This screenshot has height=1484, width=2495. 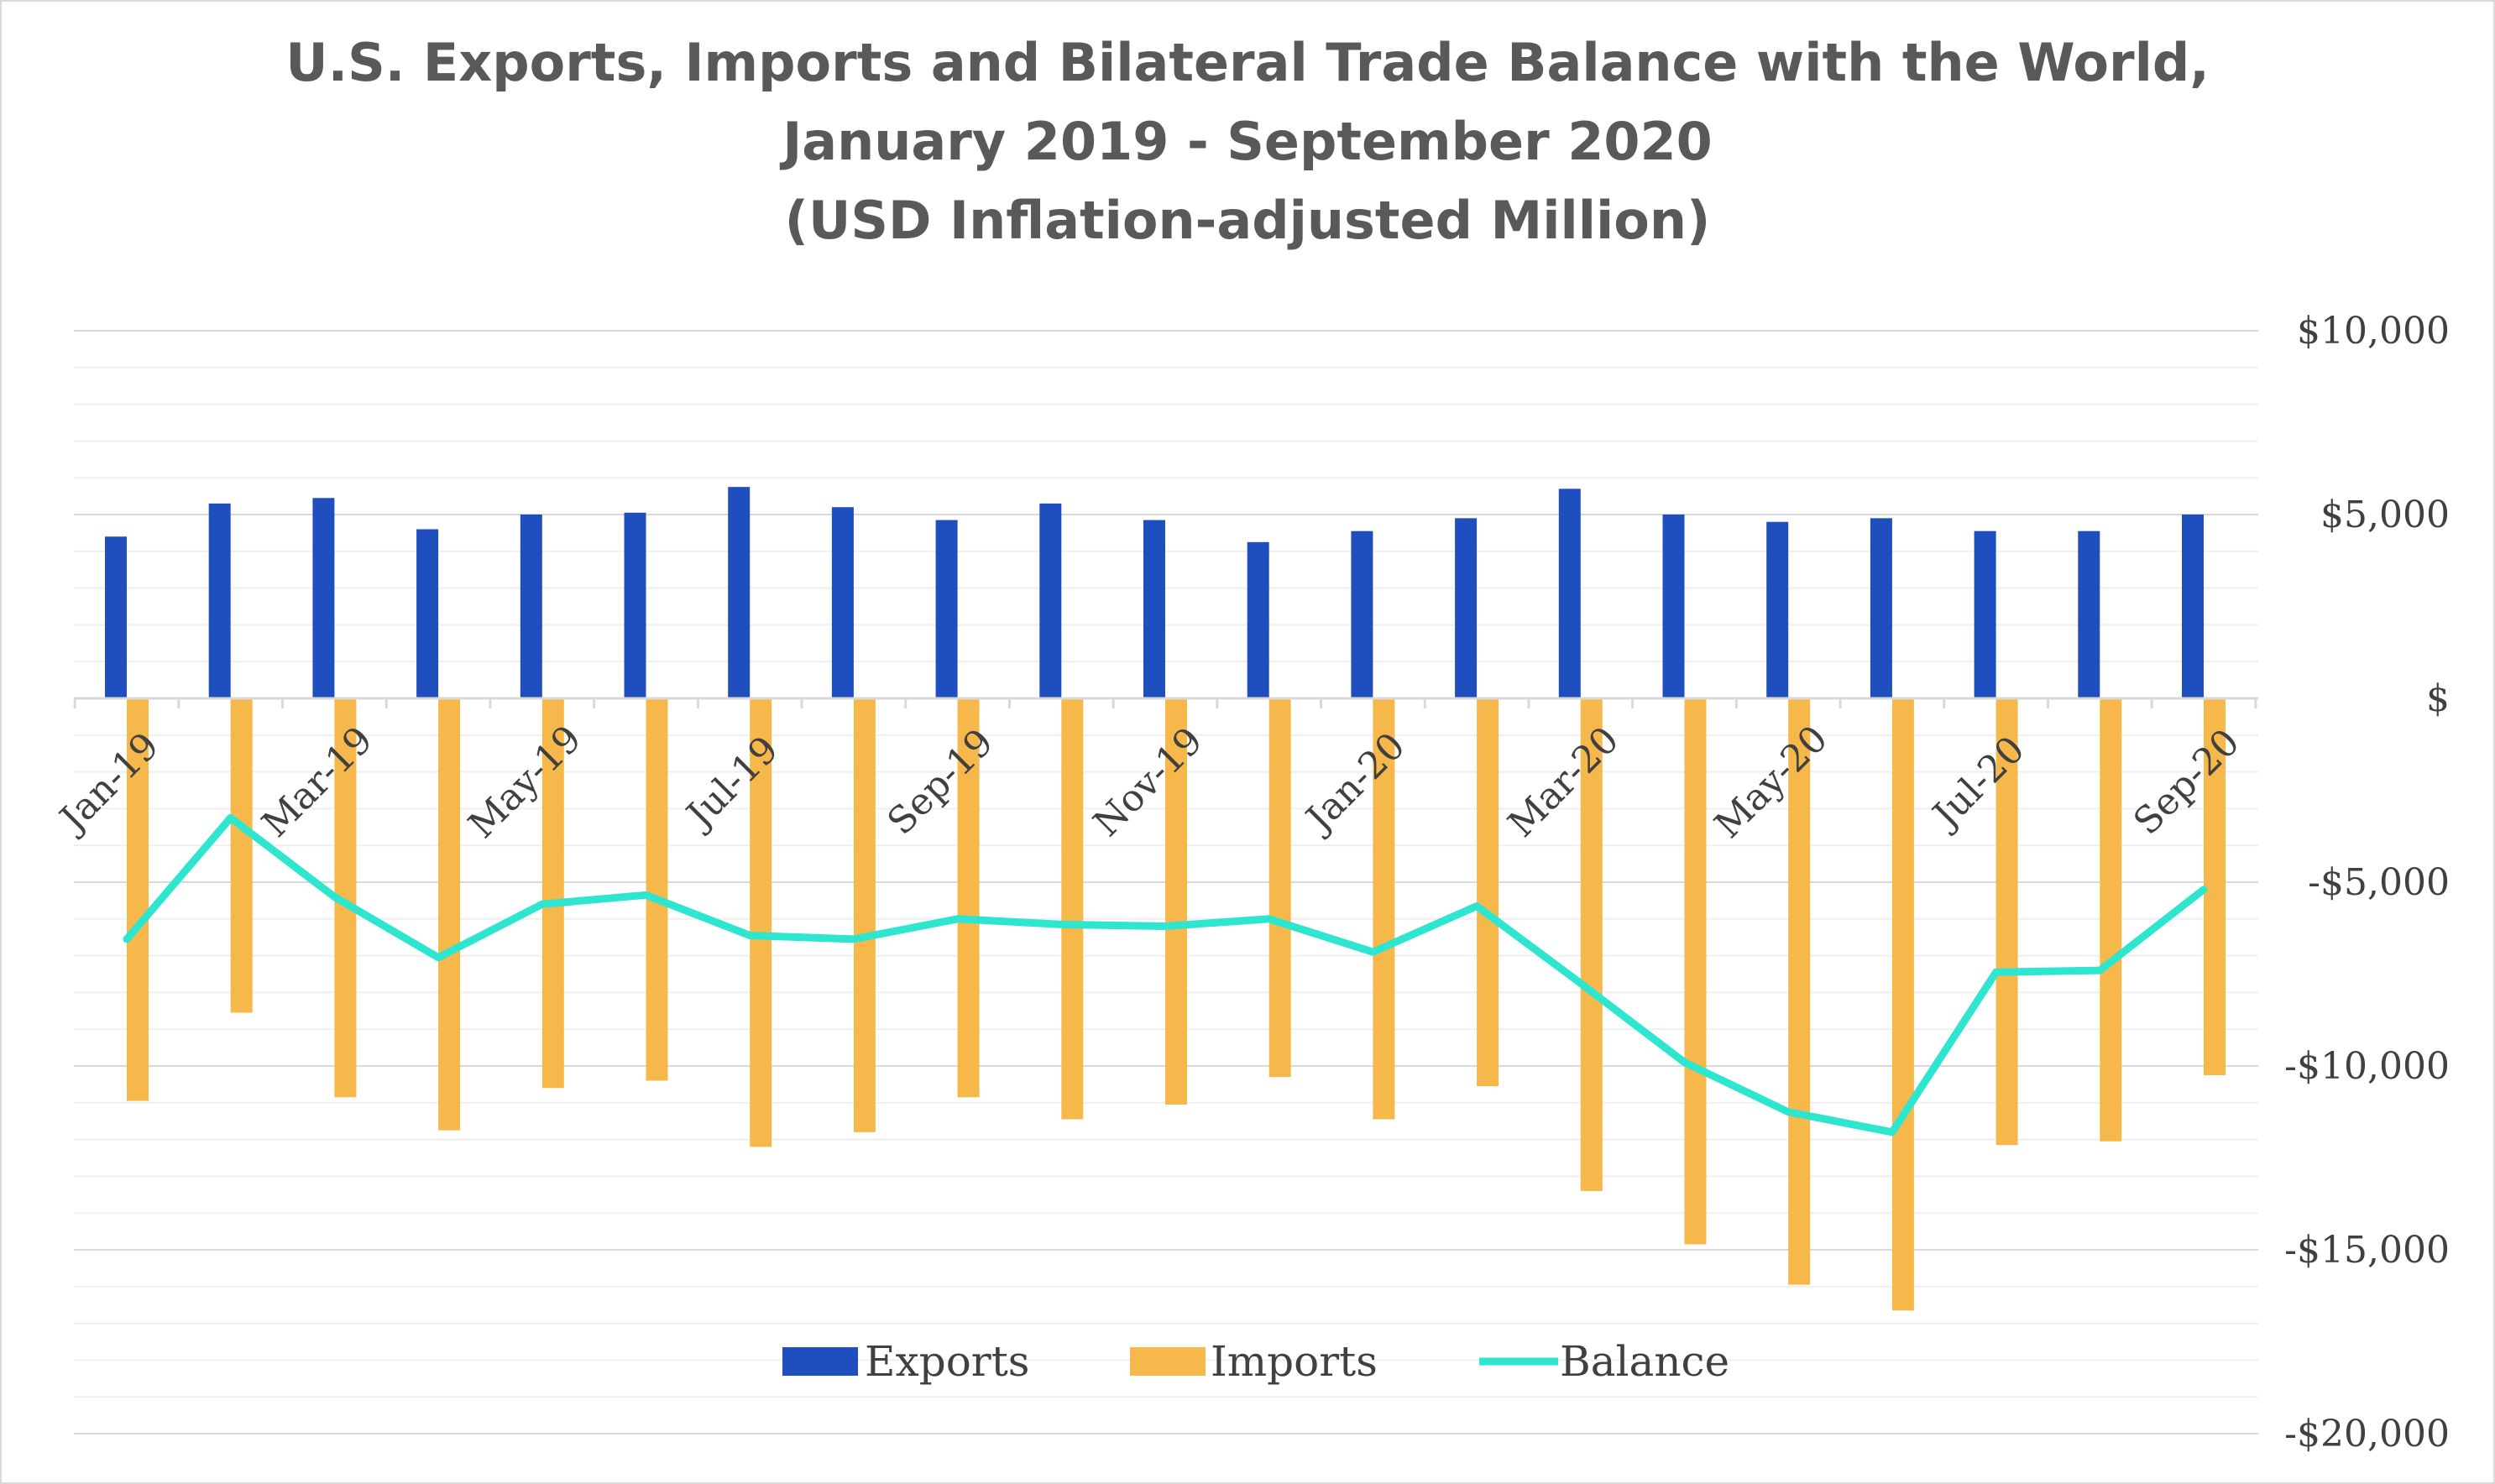 What do you see at coordinates (2385, 515) in the screenshot?
I see `y-tick-label: $5,000` at bounding box center [2385, 515].